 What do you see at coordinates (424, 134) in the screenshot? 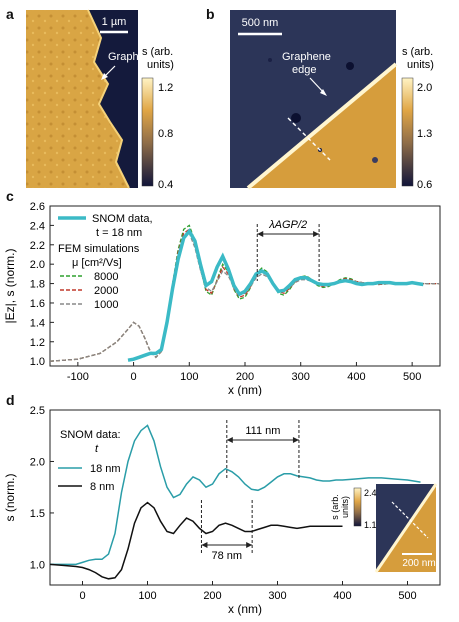
I see `colorbar-b-tick: 1.3` at bounding box center [424, 134].